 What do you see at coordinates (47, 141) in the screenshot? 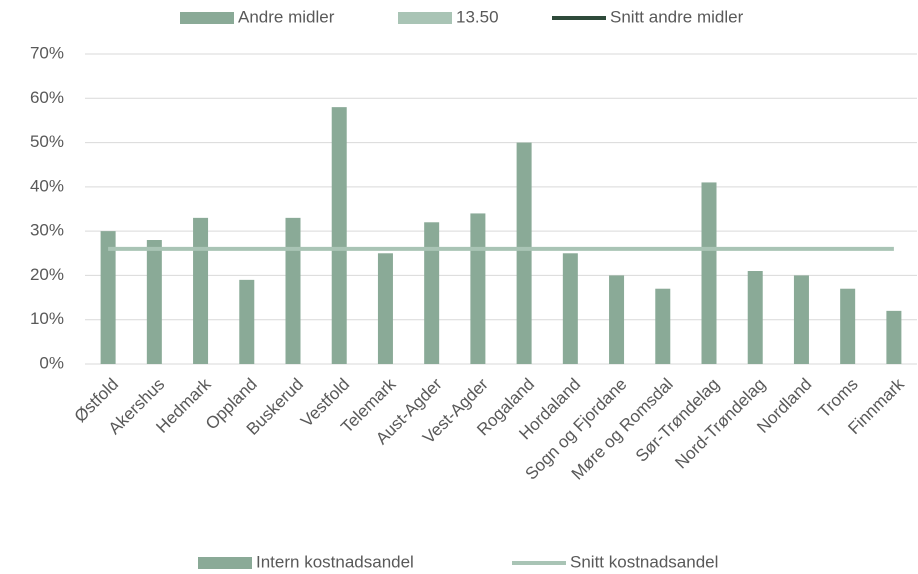
I see `y-tick-label: 50%` at bounding box center [47, 141].